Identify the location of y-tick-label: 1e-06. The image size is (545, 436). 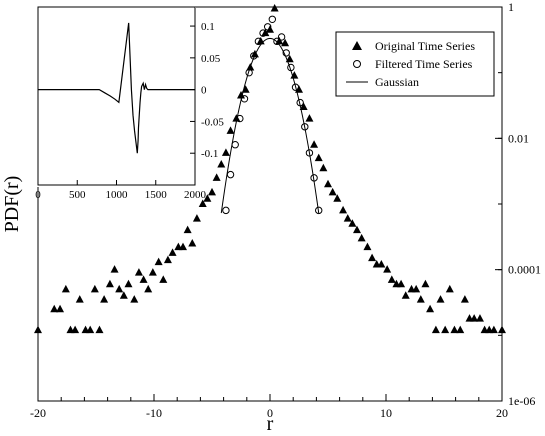
(521, 401).